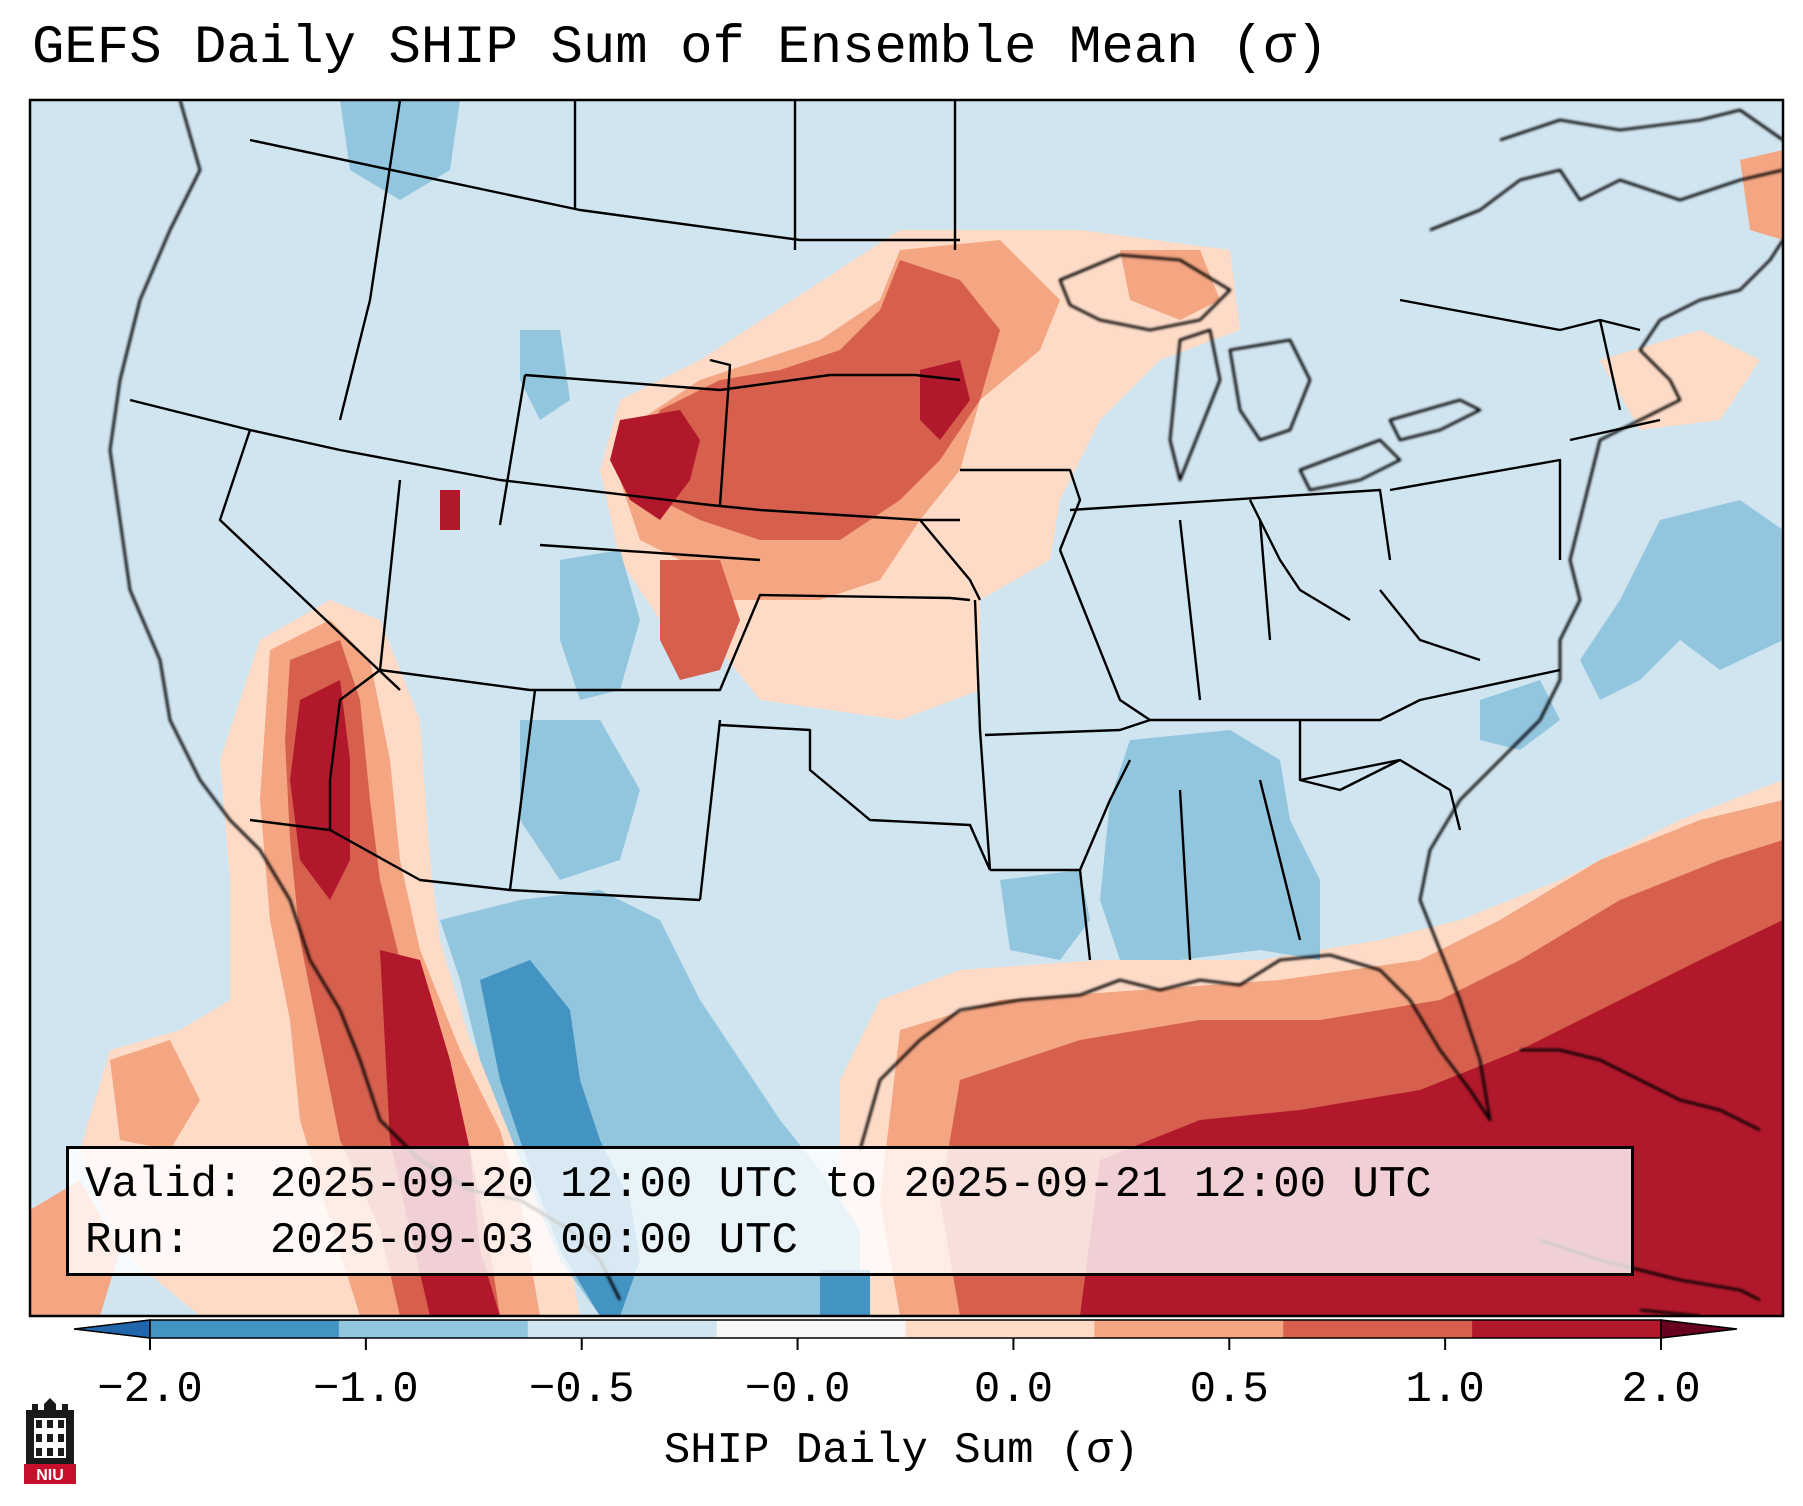 The height and width of the screenshot is (1506, 1803). What do you see at coordinates (820, 400) in the screenshot?
I see `northern-plains-positive-high` at bounding box center [820, 400].